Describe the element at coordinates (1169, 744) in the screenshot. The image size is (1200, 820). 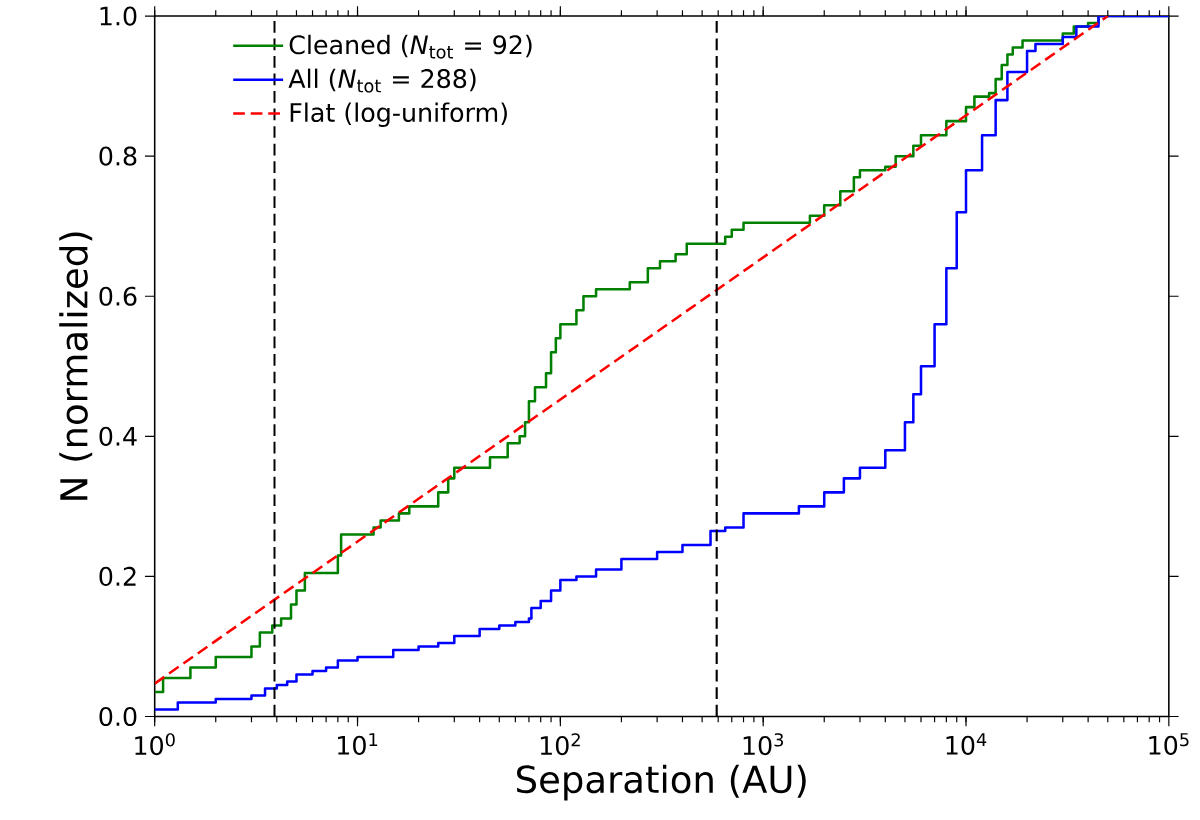
I see `x-tick-label: 10$^{5}$` at that location.